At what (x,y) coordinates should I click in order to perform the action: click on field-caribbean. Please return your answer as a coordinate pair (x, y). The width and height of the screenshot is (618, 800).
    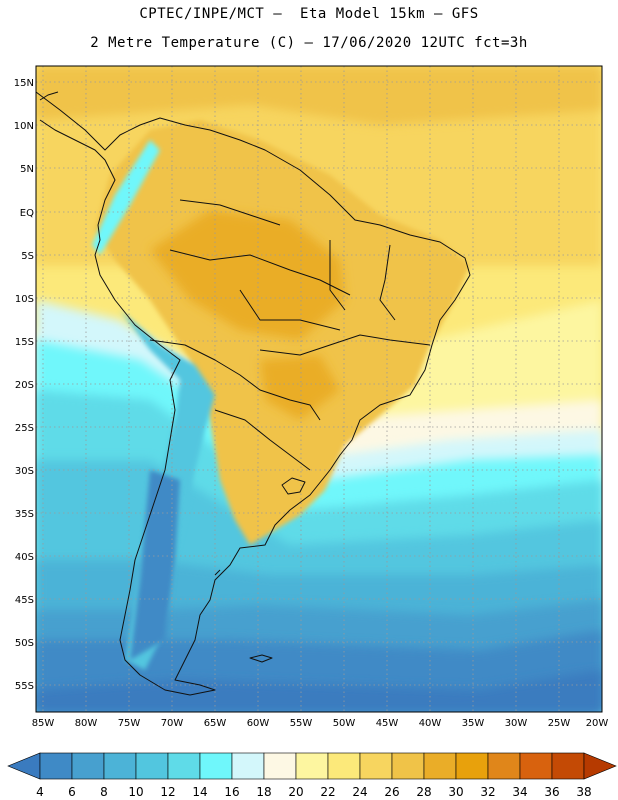
    Looking at the image, I should click on (319, 95).